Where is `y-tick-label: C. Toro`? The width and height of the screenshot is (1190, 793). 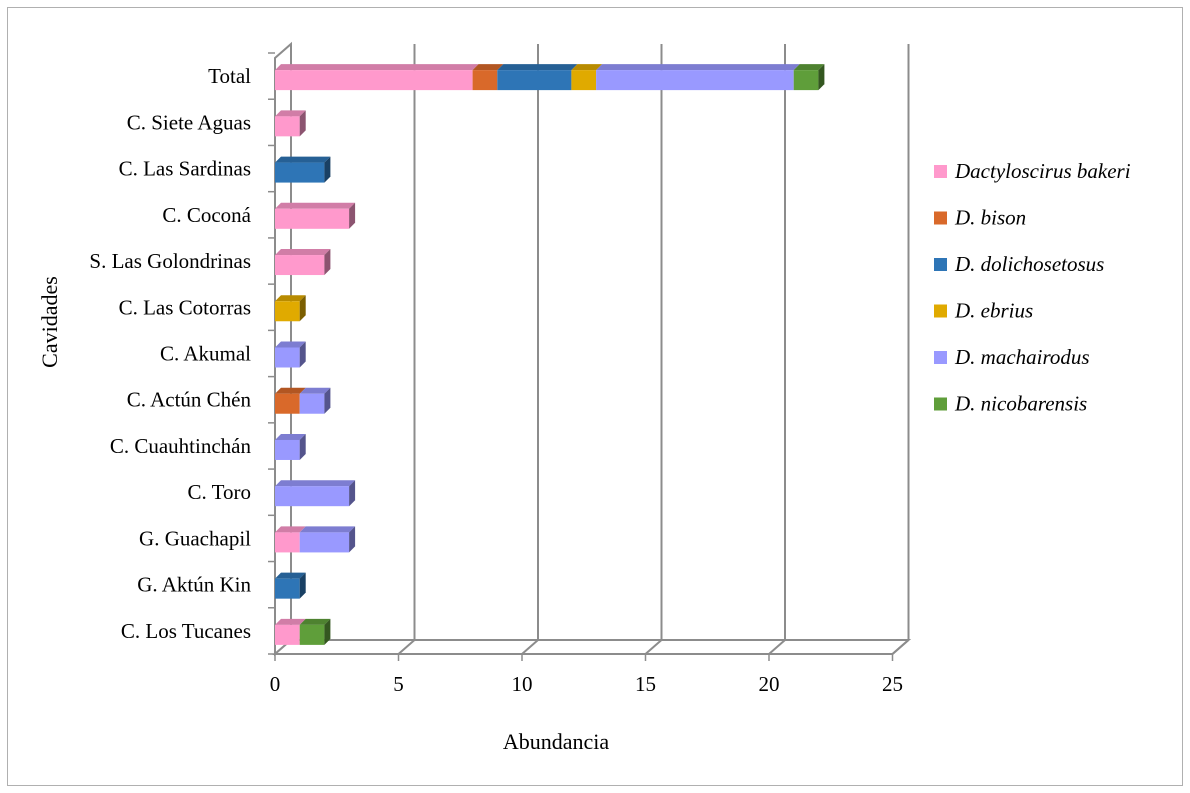 y-tick-label: C. Toro is located at coordinates (219, 492).